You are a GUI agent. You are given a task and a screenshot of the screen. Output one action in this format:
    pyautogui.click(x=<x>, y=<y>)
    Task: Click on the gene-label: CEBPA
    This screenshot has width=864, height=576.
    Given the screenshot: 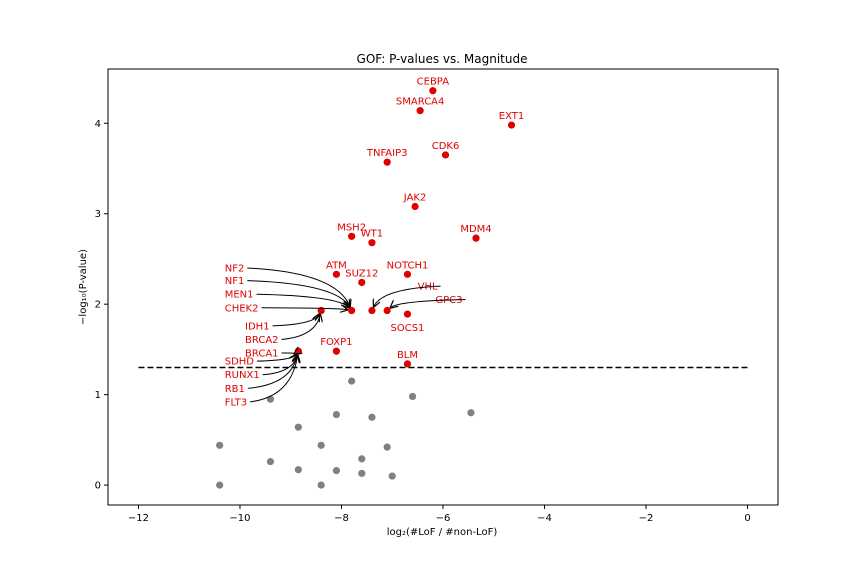 What is the action you would take?
    pyautogui.click(x=433, y=82)
    